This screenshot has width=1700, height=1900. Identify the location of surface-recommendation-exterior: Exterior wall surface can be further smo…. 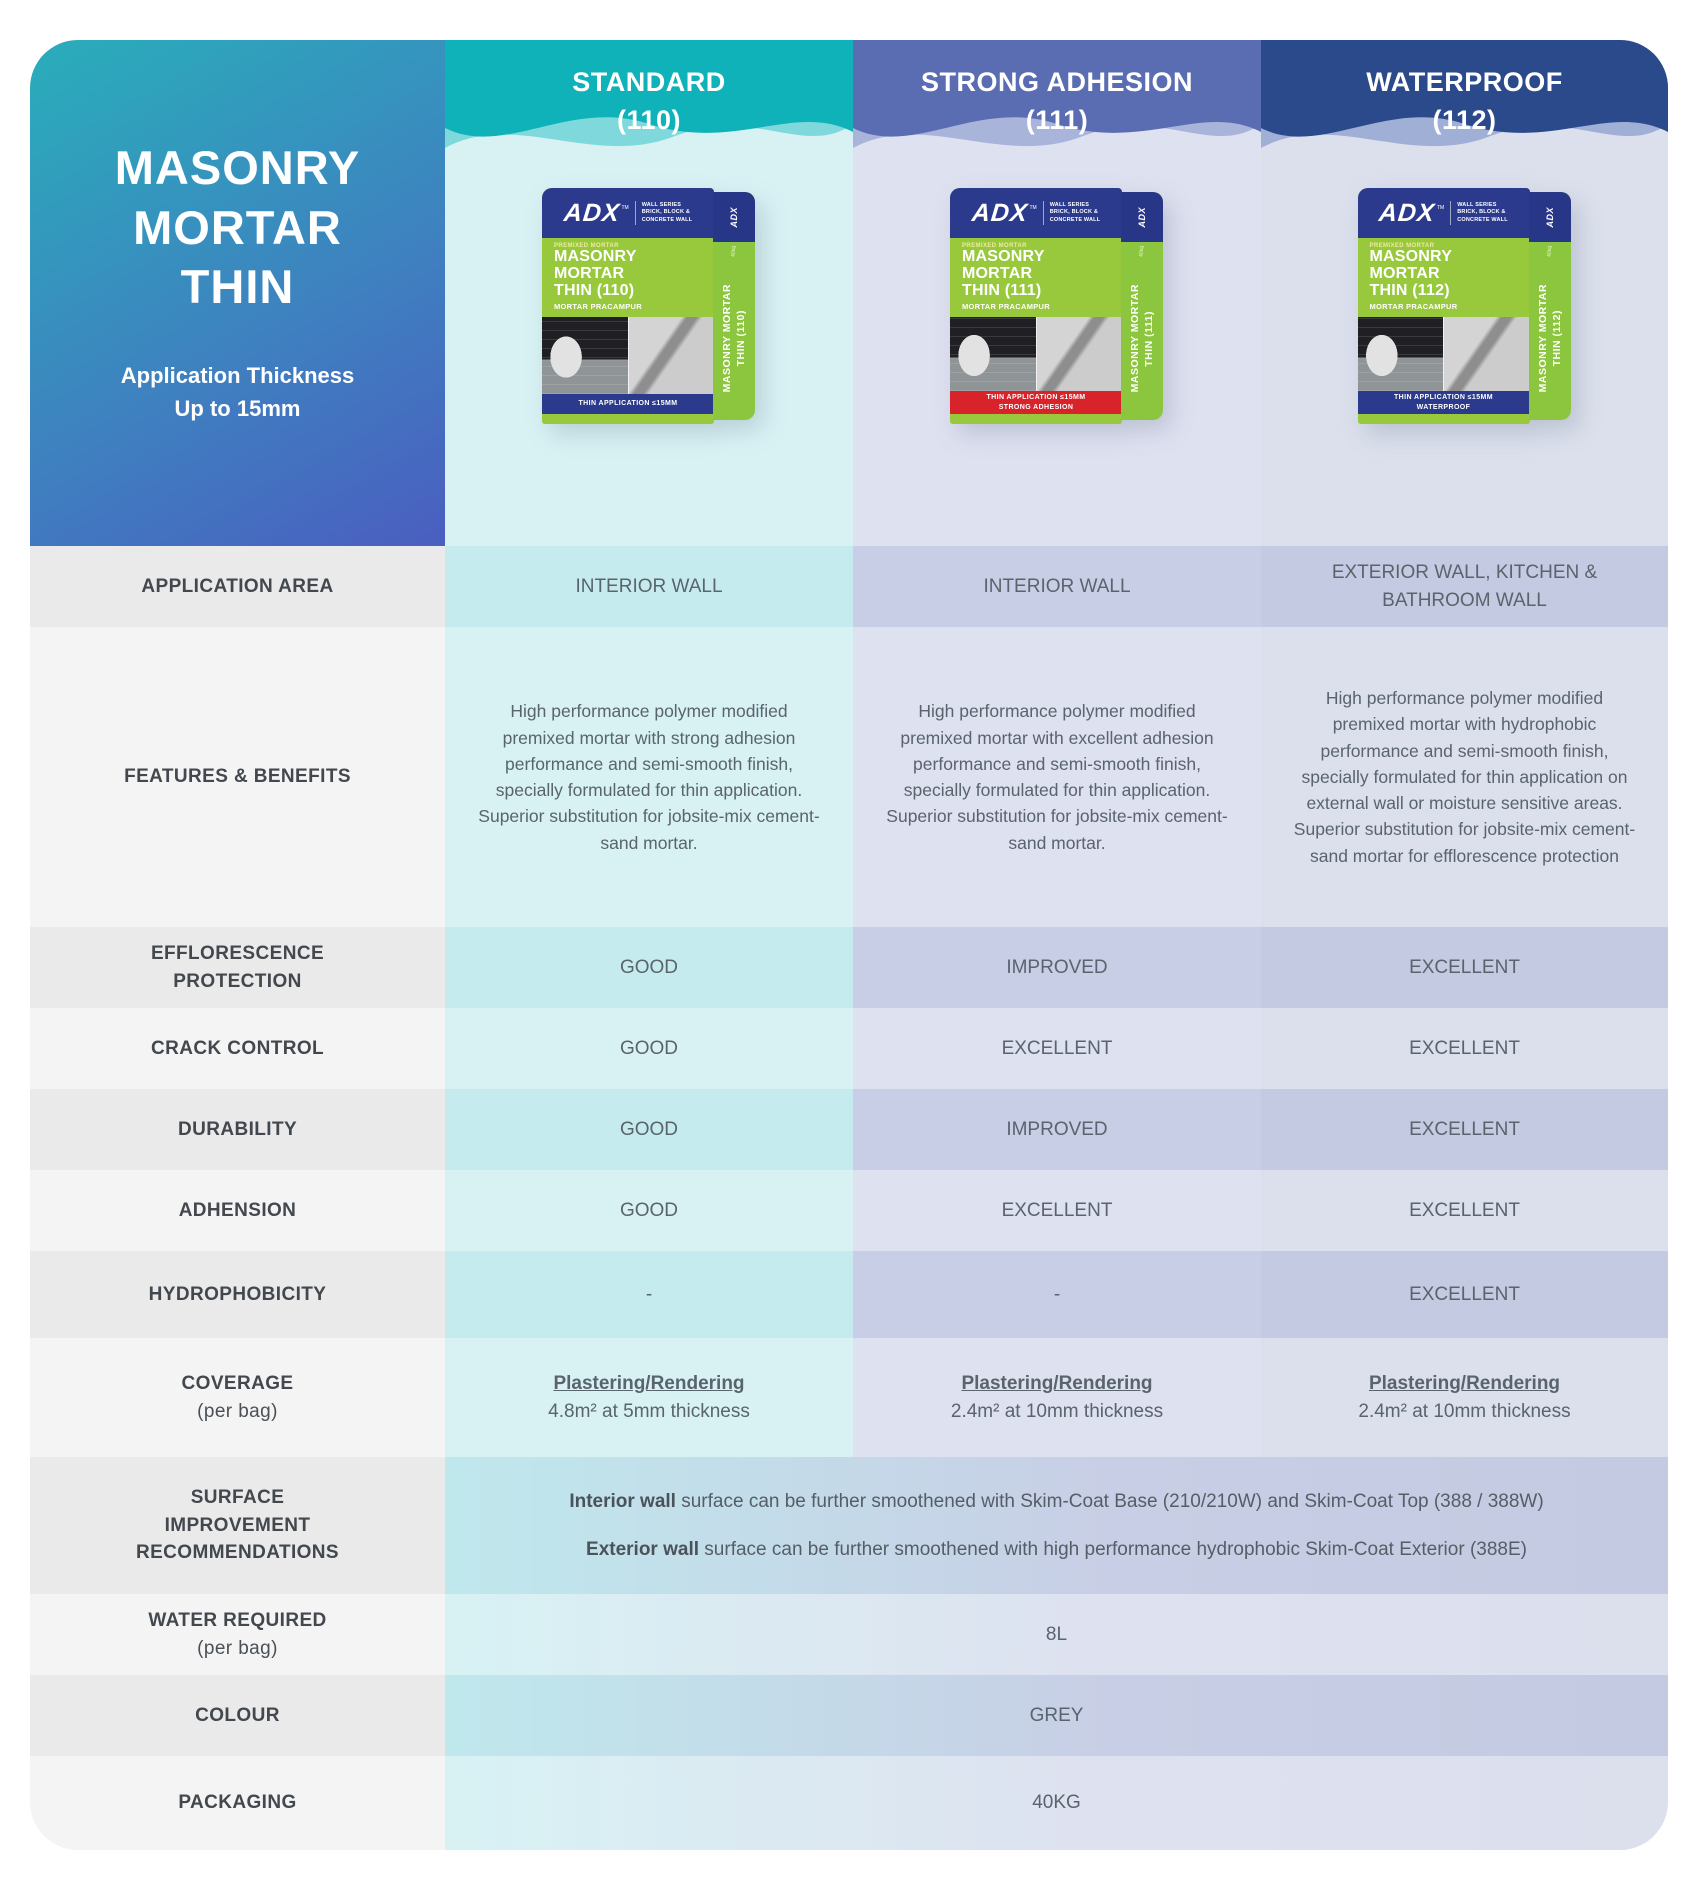
(1056, 1549).